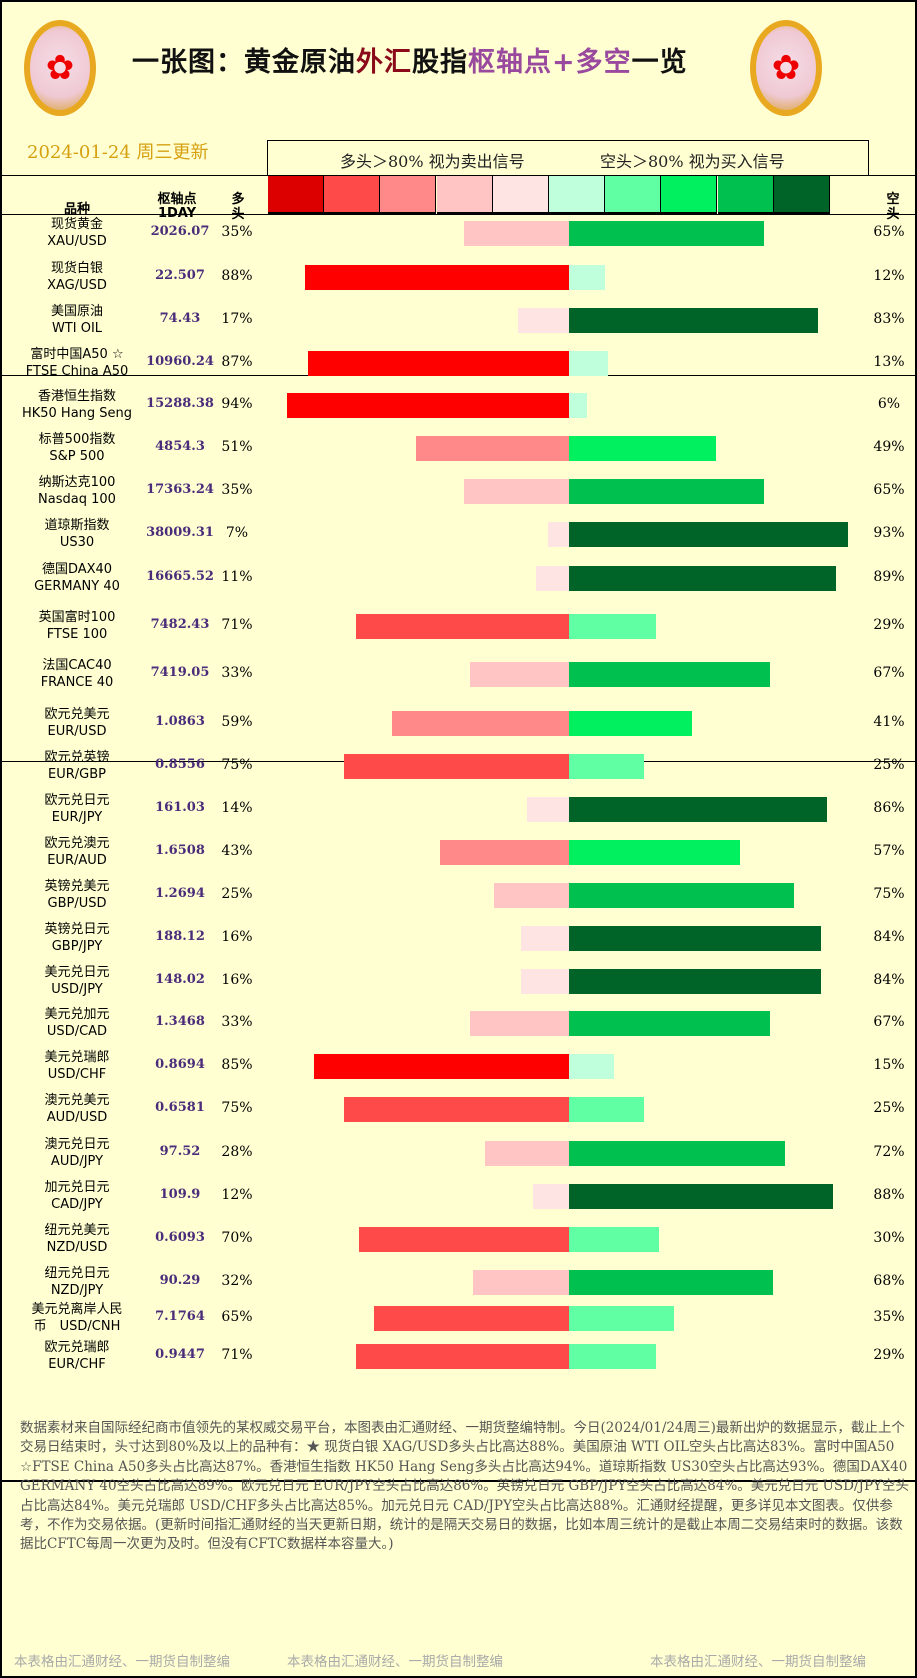 Image resolution: width=917 pixels, height=1678 pixels. I want to click on instrument-name: 英国富时100 FTSE 100, so click(77, 626).